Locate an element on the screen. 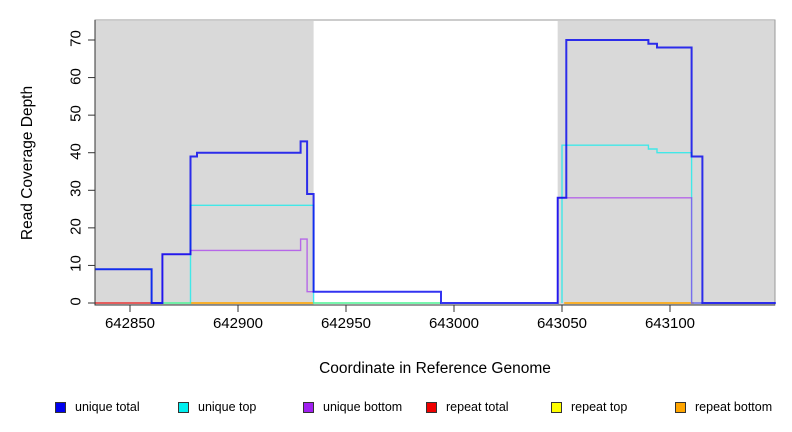 Image resolution: width=792 pixels, height=432 pixels. y-tick-label: 30 is located at coordinates (76, 189).